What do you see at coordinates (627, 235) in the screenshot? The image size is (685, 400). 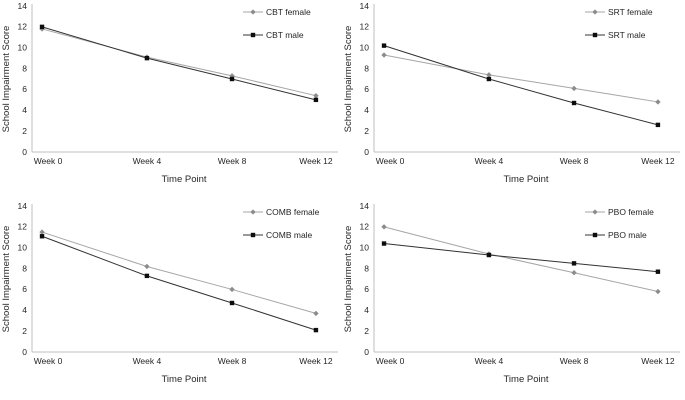 I see `legend-label: PBO male` at bounding box center [627, 235].